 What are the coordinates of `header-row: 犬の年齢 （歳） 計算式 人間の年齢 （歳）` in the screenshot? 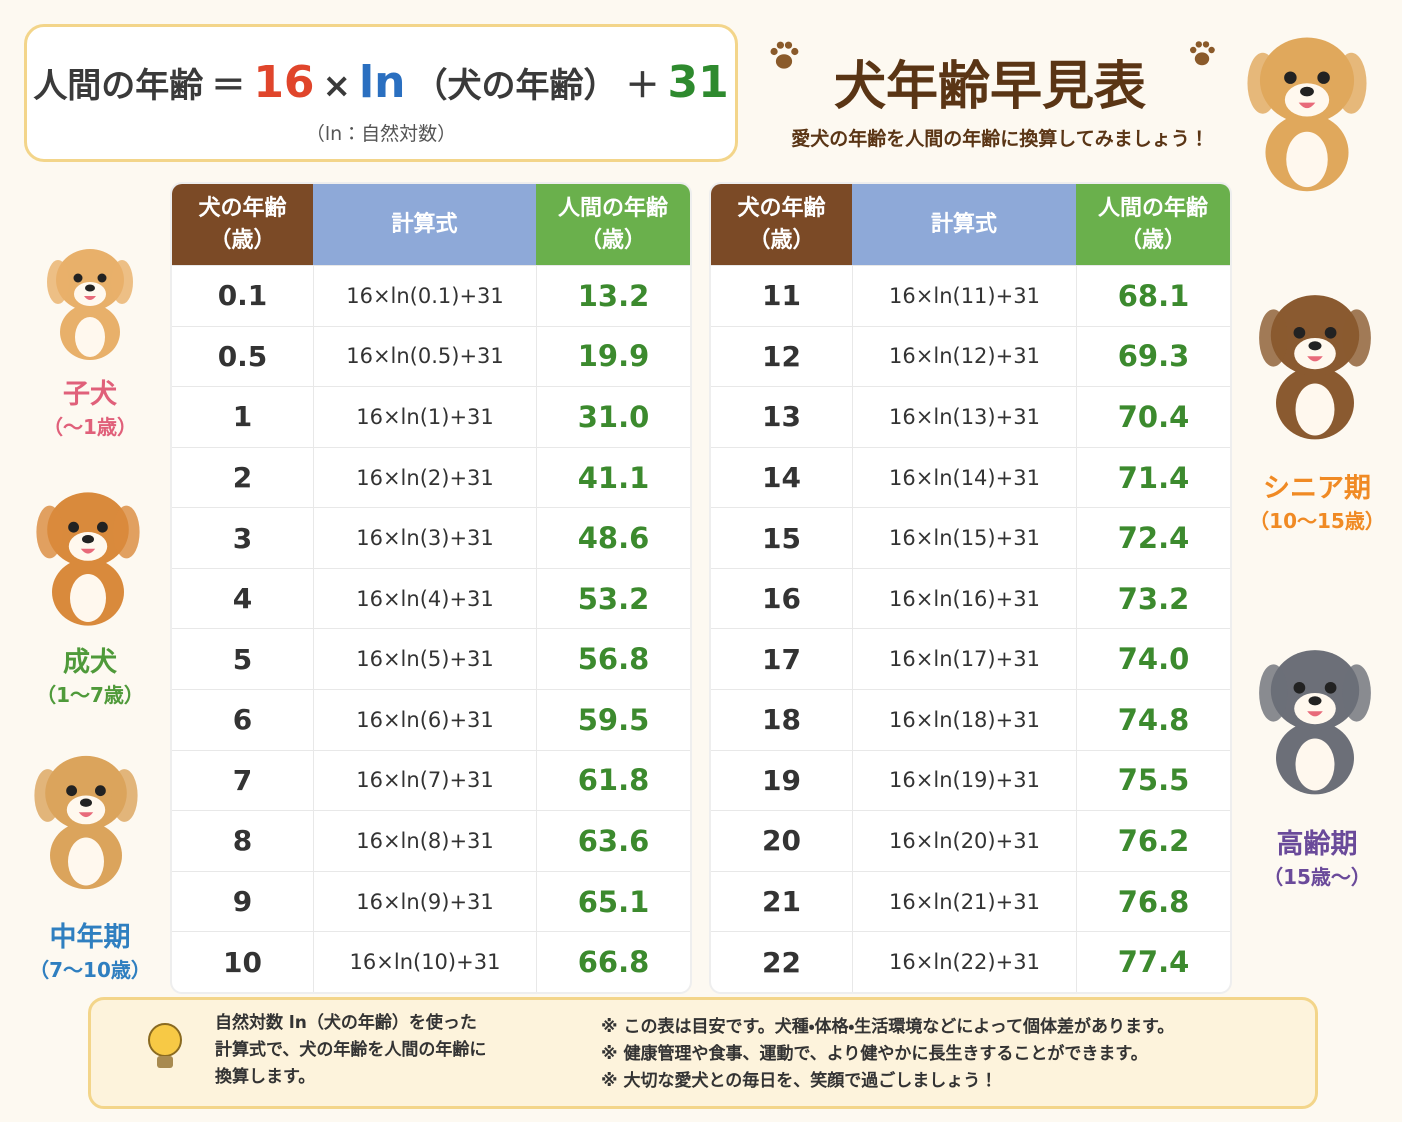 It's located at (431, 224).